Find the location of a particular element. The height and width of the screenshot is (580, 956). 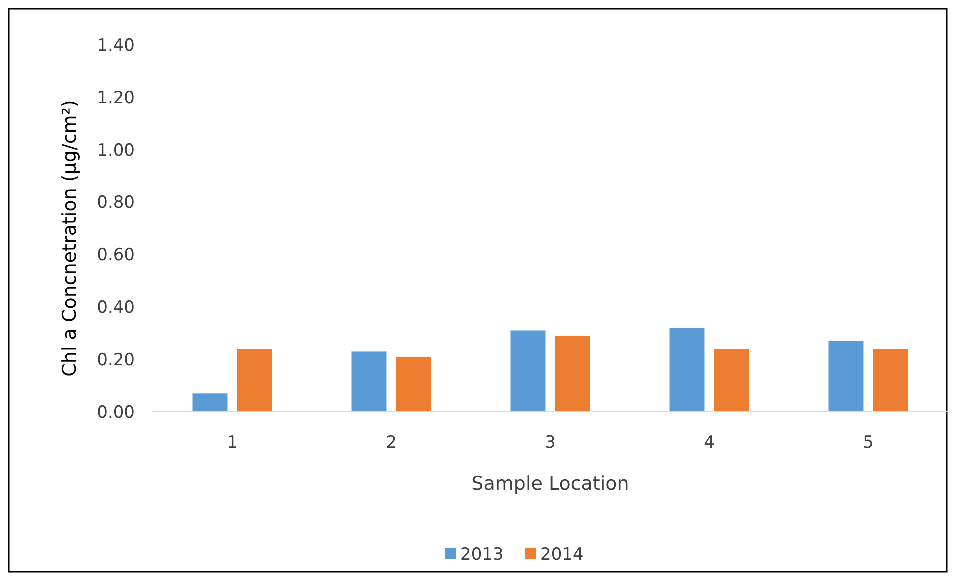

y-axis-title: Chl a Concnetration (µg/cm²) is located at coordinates (70, 238).